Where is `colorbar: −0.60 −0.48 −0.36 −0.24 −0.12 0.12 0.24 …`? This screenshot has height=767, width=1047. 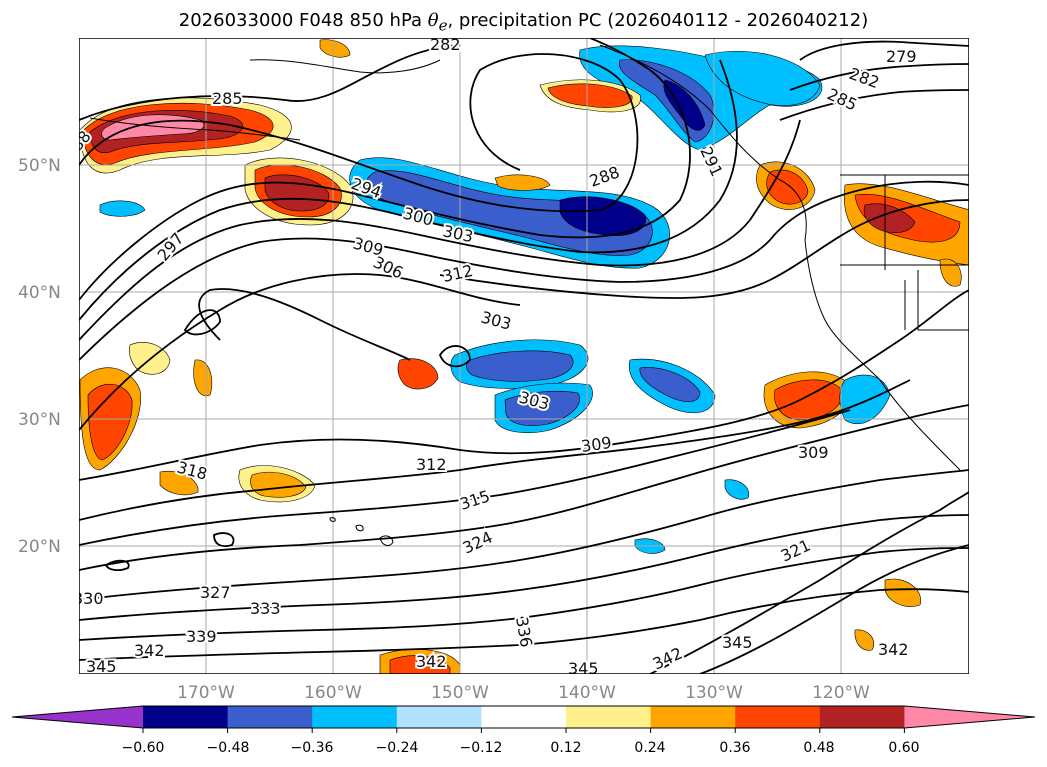
colorbar: −0.60 −0.48 −0.36 −0.24 −0.12 0.12 0.24 … is located at coordinates (523, 730).